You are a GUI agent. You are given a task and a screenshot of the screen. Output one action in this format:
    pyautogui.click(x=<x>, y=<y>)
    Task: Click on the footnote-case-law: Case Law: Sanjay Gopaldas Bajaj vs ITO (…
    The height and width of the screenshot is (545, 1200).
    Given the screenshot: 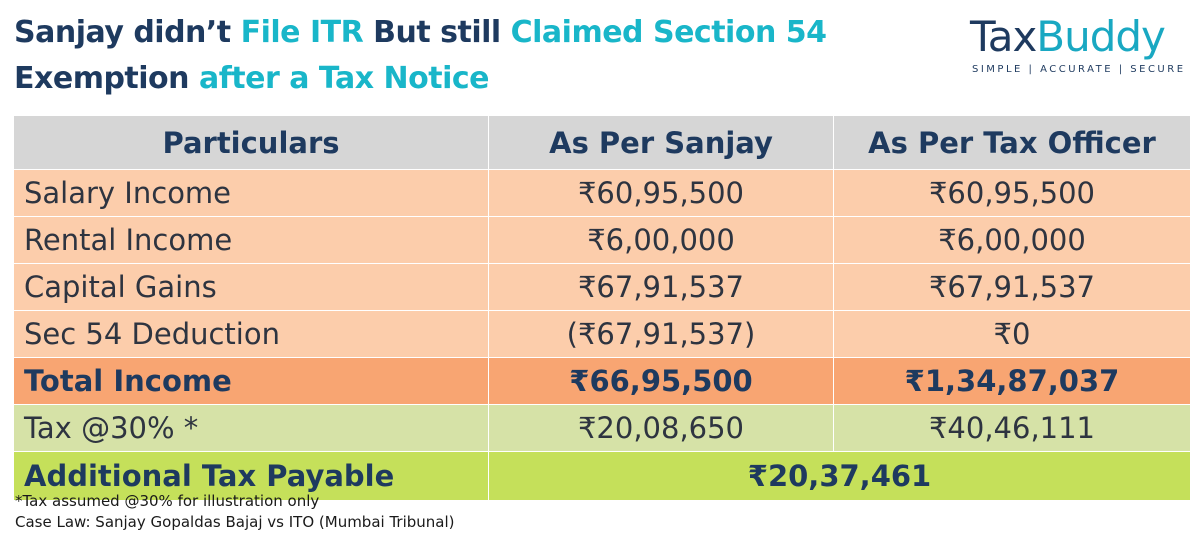 What is the action you would take?
    pyautogui.click(x=235, y=522)
    